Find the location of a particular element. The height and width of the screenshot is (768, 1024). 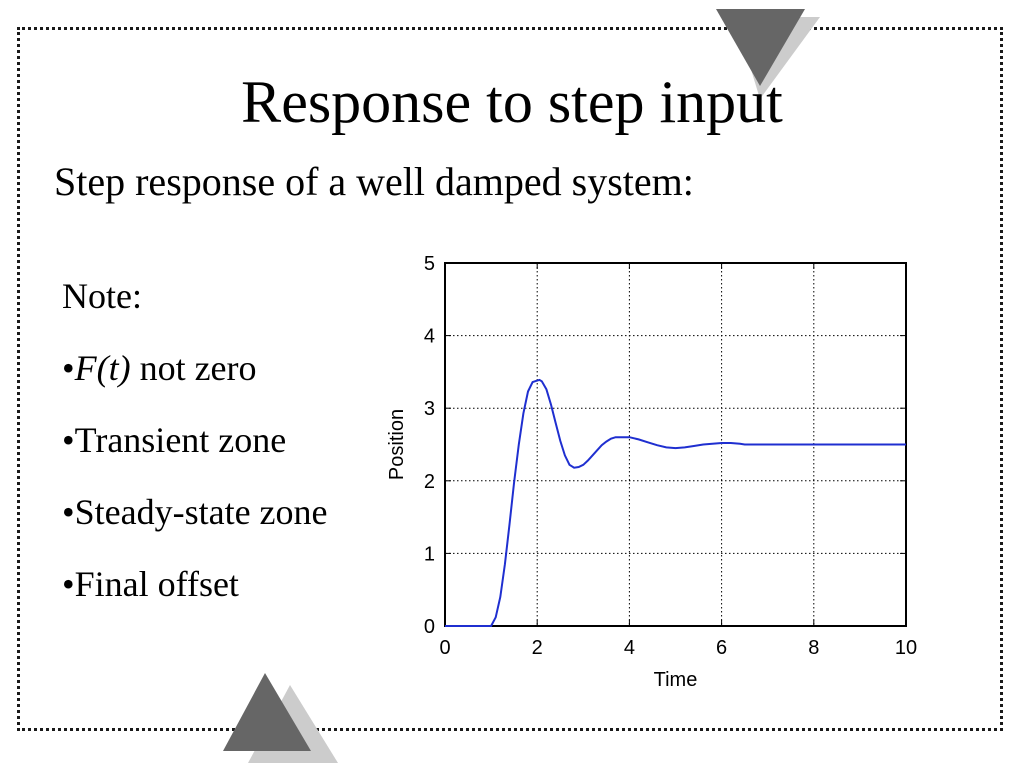

top-triangle-dark is located at coordinates (760, 47).